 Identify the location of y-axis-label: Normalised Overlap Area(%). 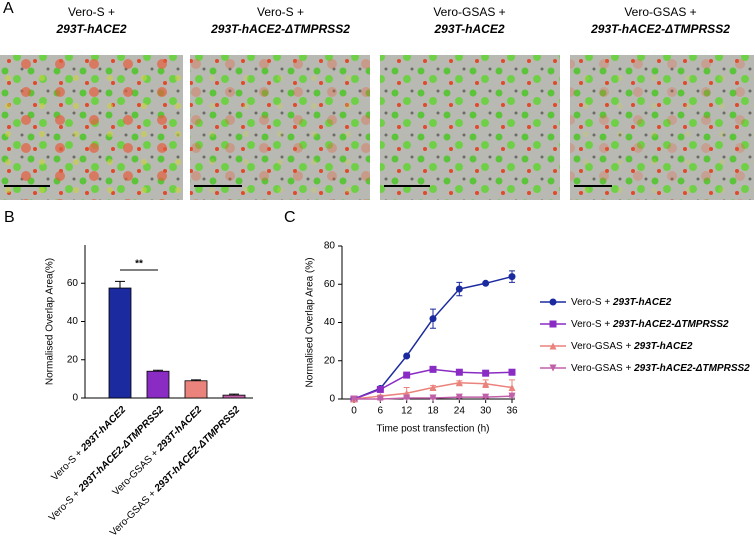
(50, 321).